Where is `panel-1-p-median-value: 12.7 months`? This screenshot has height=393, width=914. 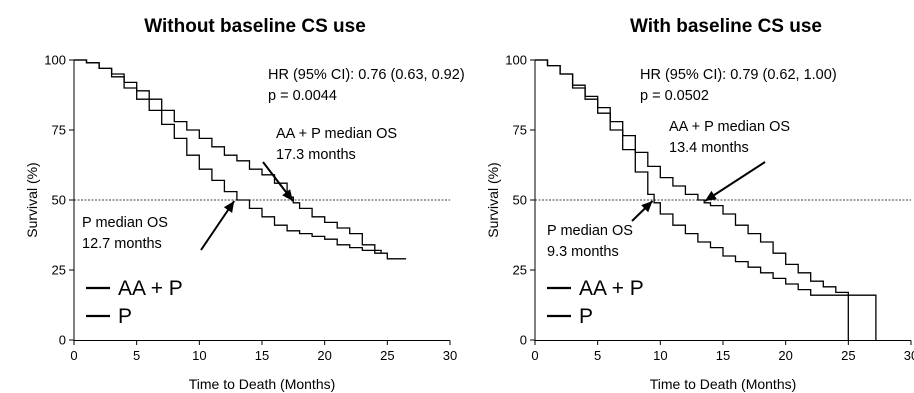 panel-1-p-median-value: 12.7 months is located at coordinates (122, 244).